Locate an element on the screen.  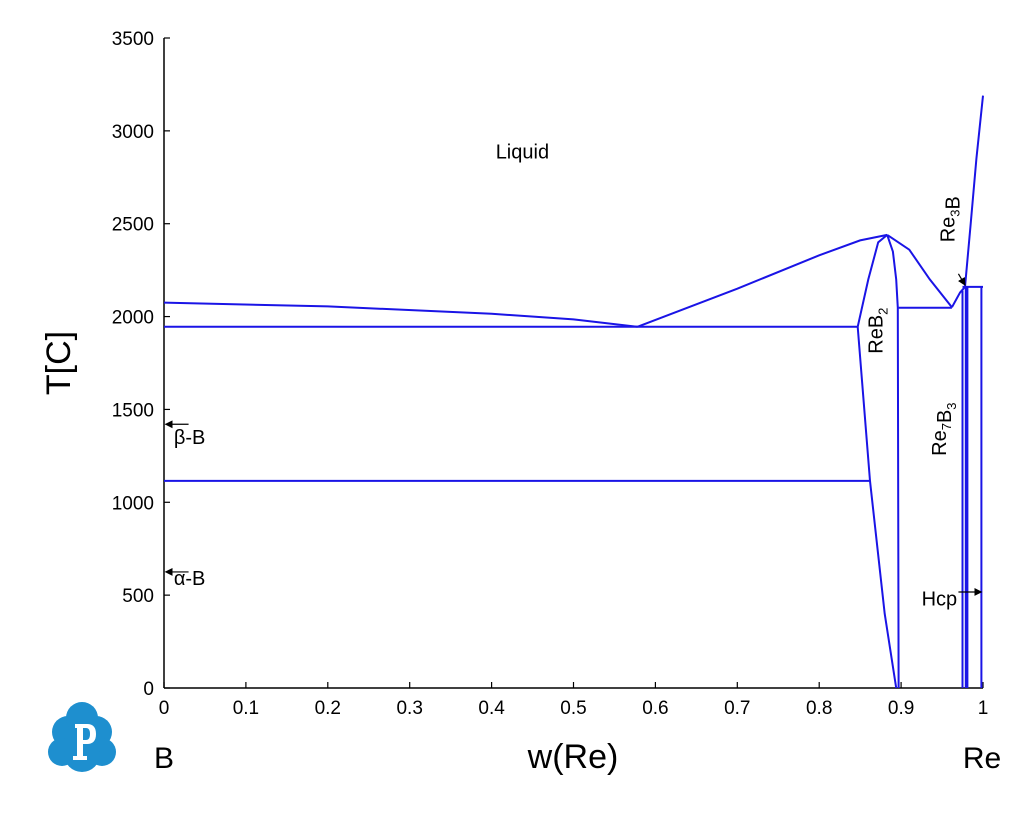
region-label-4: β-B is located at coordinates (190, 438).